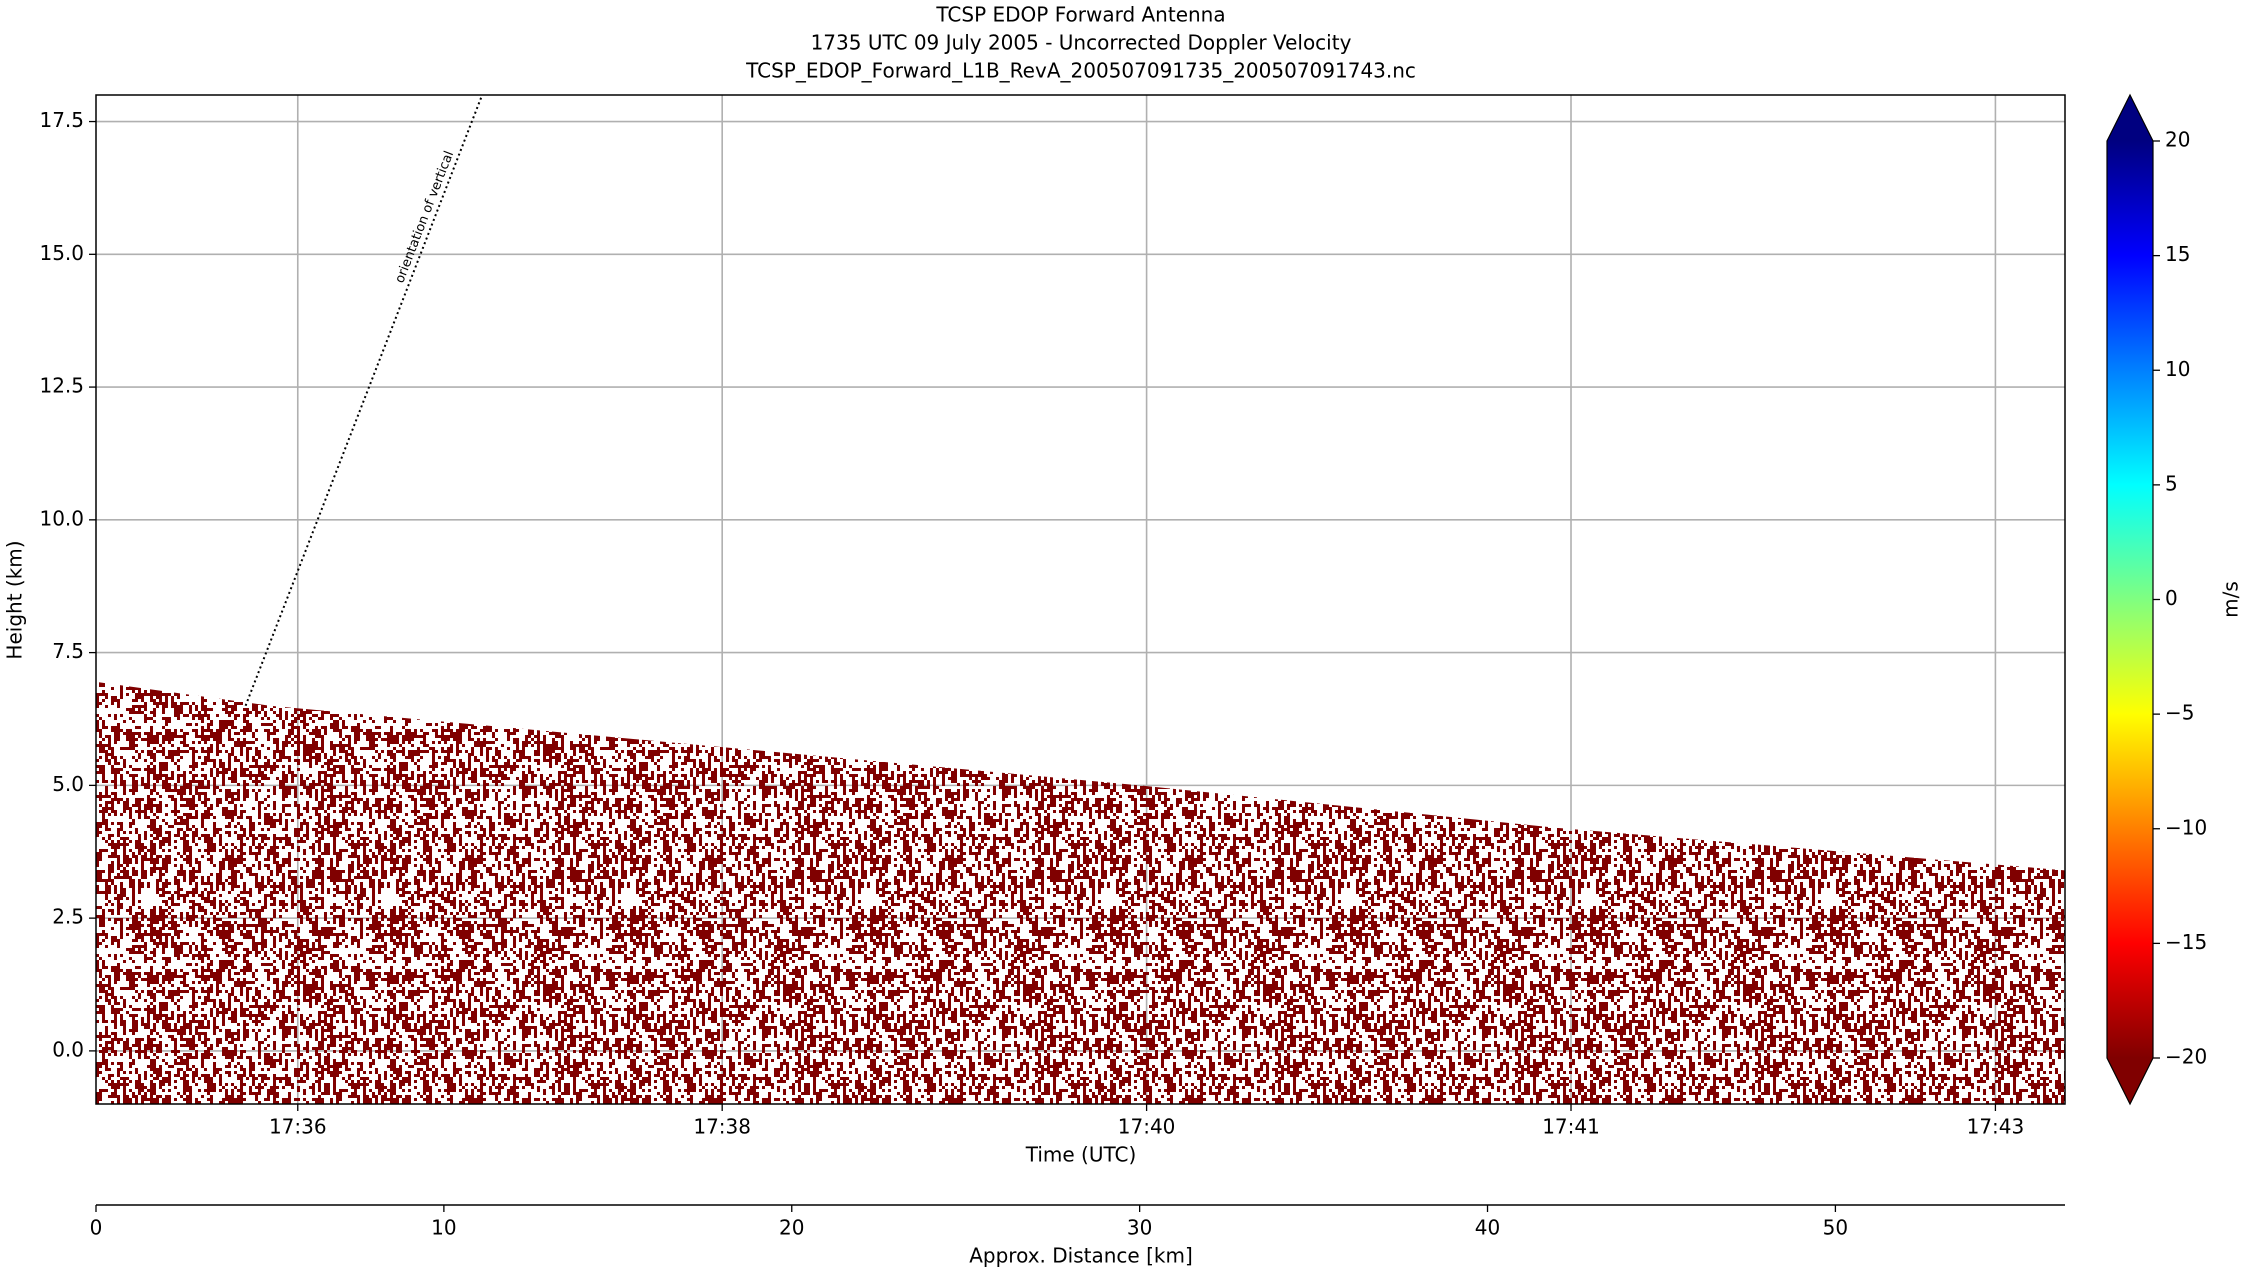 Image resolution: width=2250 pixels, height=1275 pixels. Describe the element at coordinates (2186, 1057) in the screenshot. I see `colorbar-tick-label: −20` at that location.